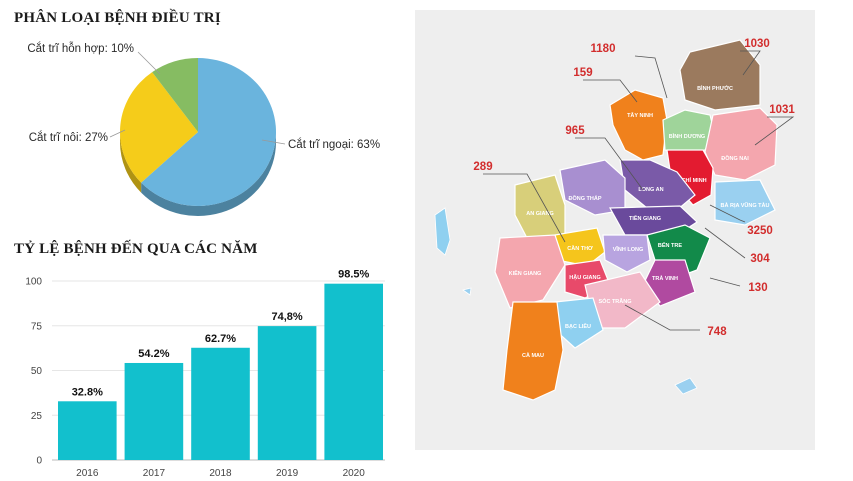 The image size is (853, 481). I want to click on bar-ytick-4: 100, so click(33, 282).